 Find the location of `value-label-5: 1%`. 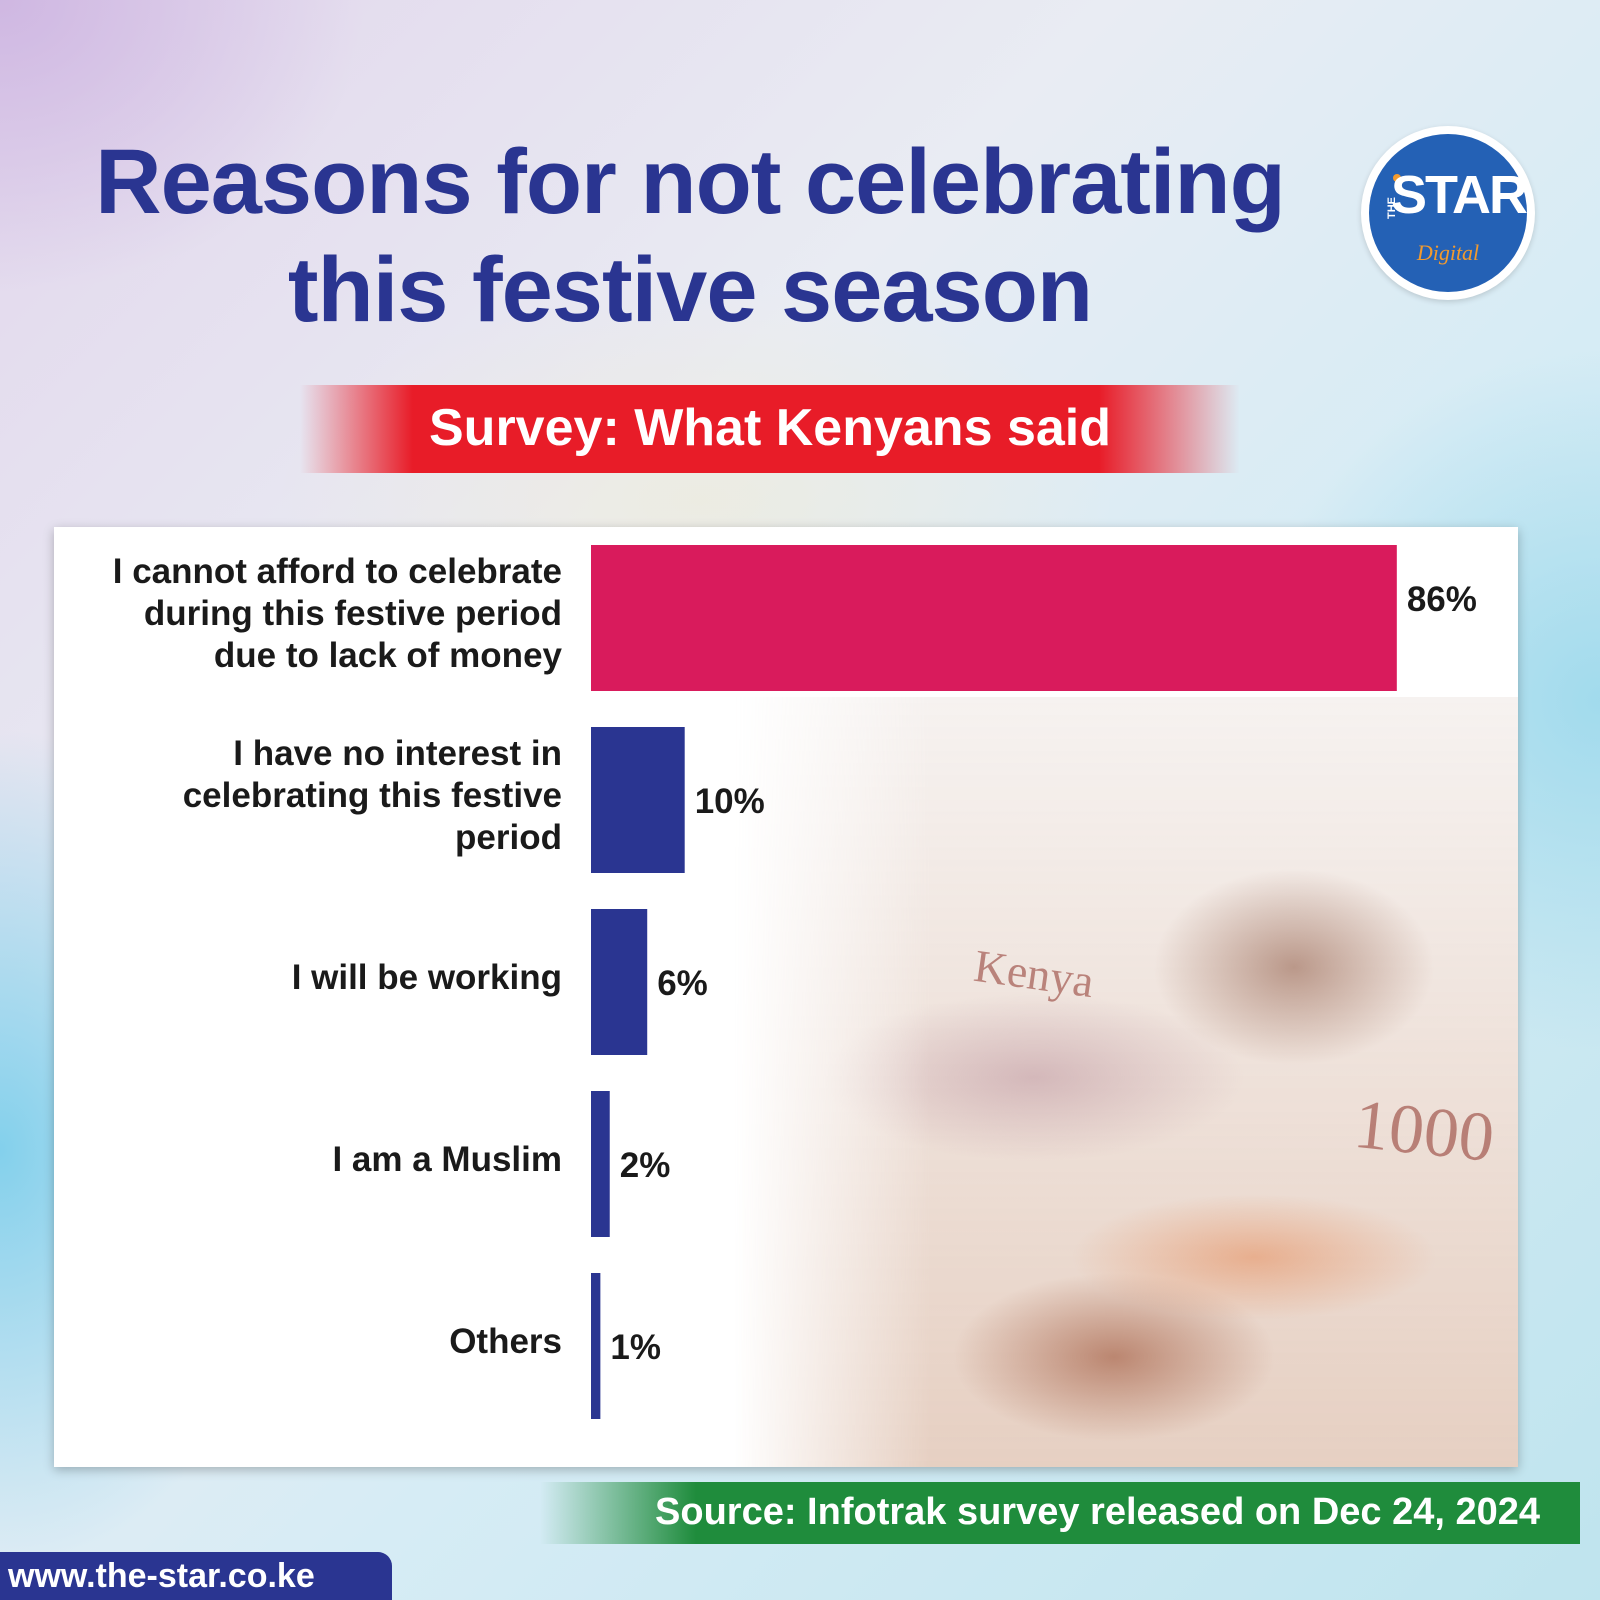

value-label-5: 1% is located at coordinates (635, 1347).